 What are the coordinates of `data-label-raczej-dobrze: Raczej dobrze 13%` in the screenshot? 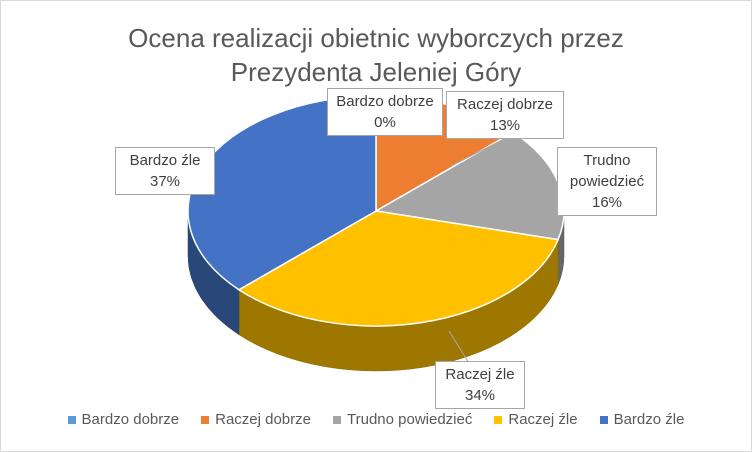 It's located at (505, 115).